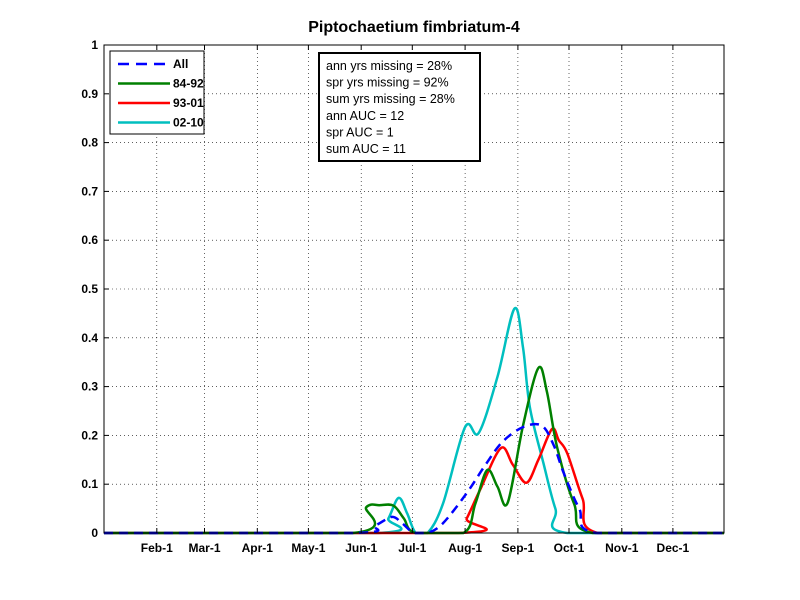 Image resolution: width=800 pixels, height=600 pixels. What do you see at coordinates (366, 149) in the screenshot?
I see `annotation-line: sum AUC = 11` at bounding box center [366, 149].